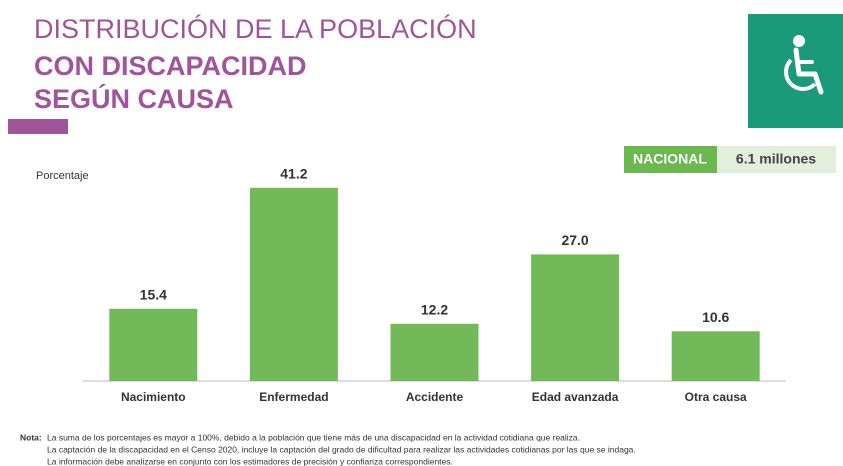 The height and width of the screenshot is (466, 843). I want to click on x-tick-label: Edad avanzada, so click(575, 397).